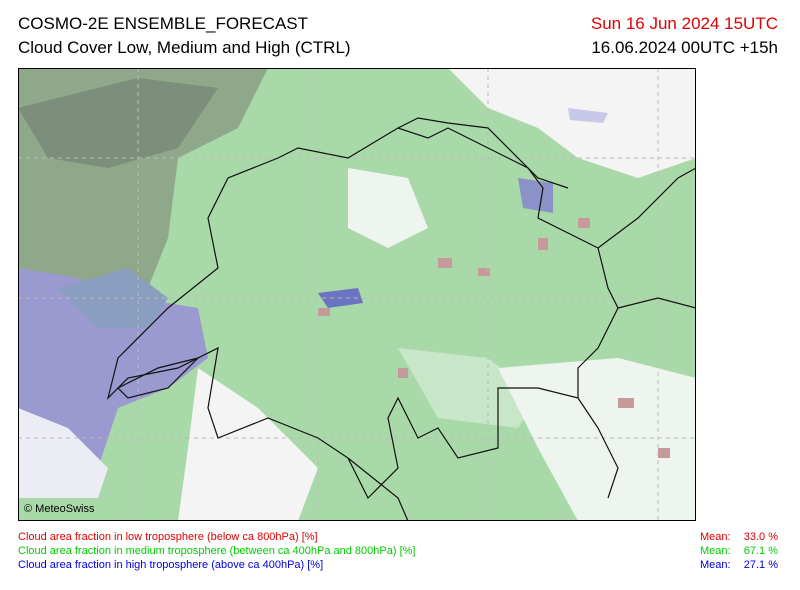  What do you see at coordinates (760, 565) in the screenshot?
I see `mean-value: 27.1 %` at bounding box center [760, 565].